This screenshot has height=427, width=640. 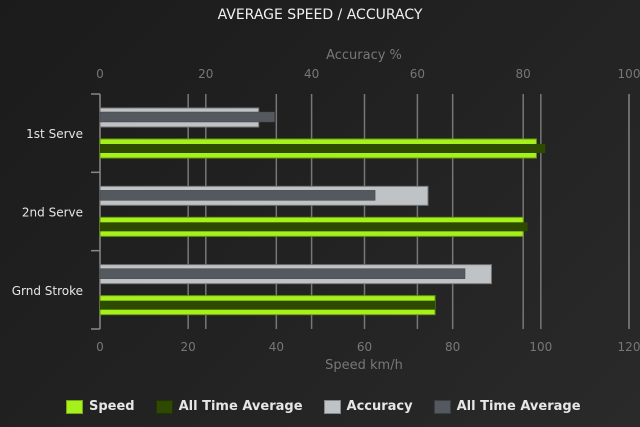 What do you see at coordinates (112, 406) in the screenshot?
I see `legend-label: Speed` at bounding box center [112, 406].